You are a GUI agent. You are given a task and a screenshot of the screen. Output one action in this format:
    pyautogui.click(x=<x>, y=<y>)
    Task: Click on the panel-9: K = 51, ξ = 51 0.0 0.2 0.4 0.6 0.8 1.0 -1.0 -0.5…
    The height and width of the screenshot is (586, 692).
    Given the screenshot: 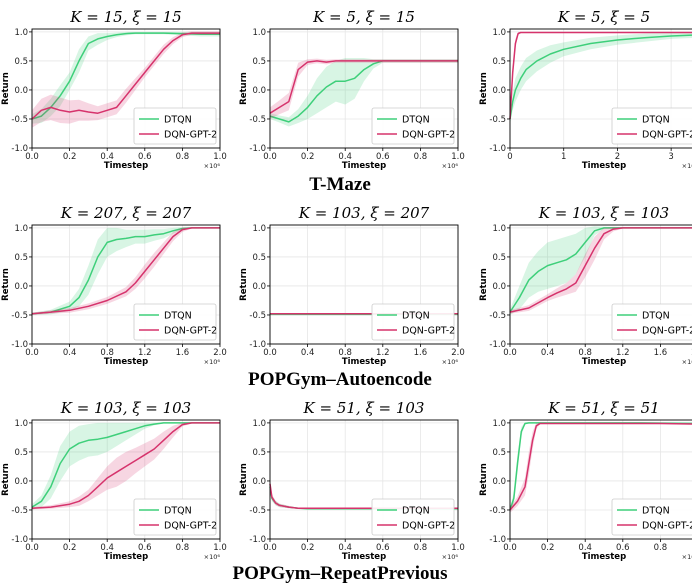 What is the action you would take?
    pyautogui.click(x=585, y=480)
    